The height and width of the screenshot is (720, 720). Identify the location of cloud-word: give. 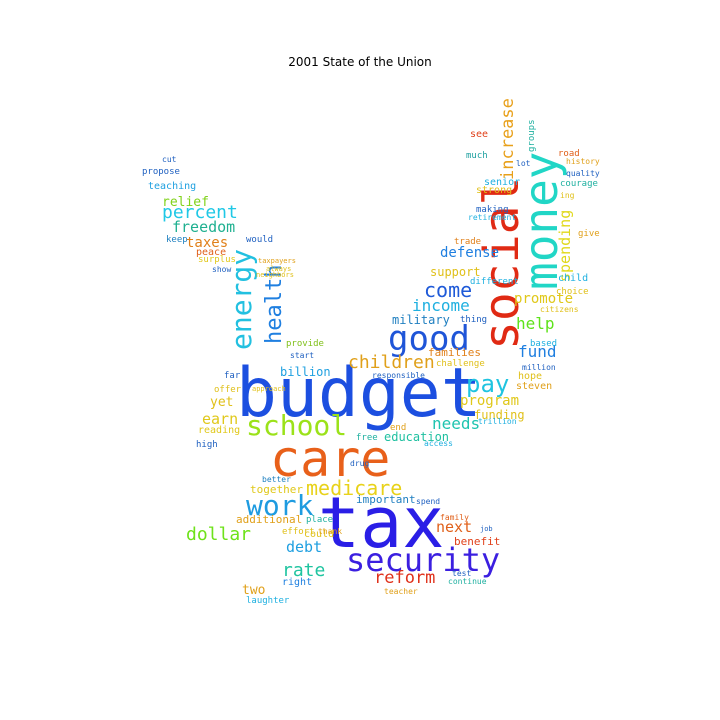
(589, 234).